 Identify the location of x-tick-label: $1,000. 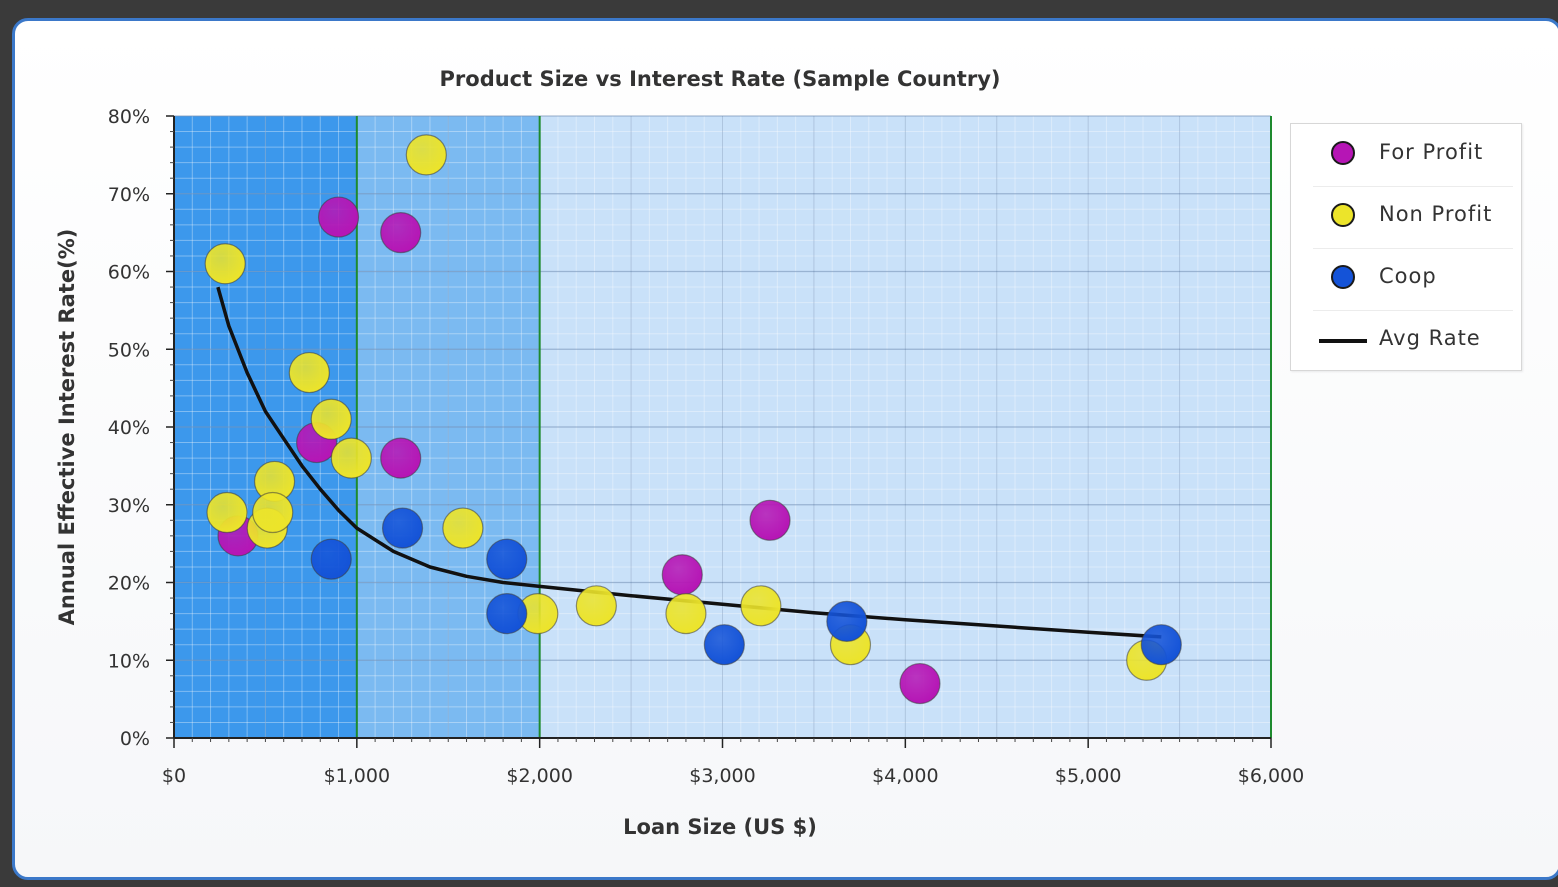
(357, 776).